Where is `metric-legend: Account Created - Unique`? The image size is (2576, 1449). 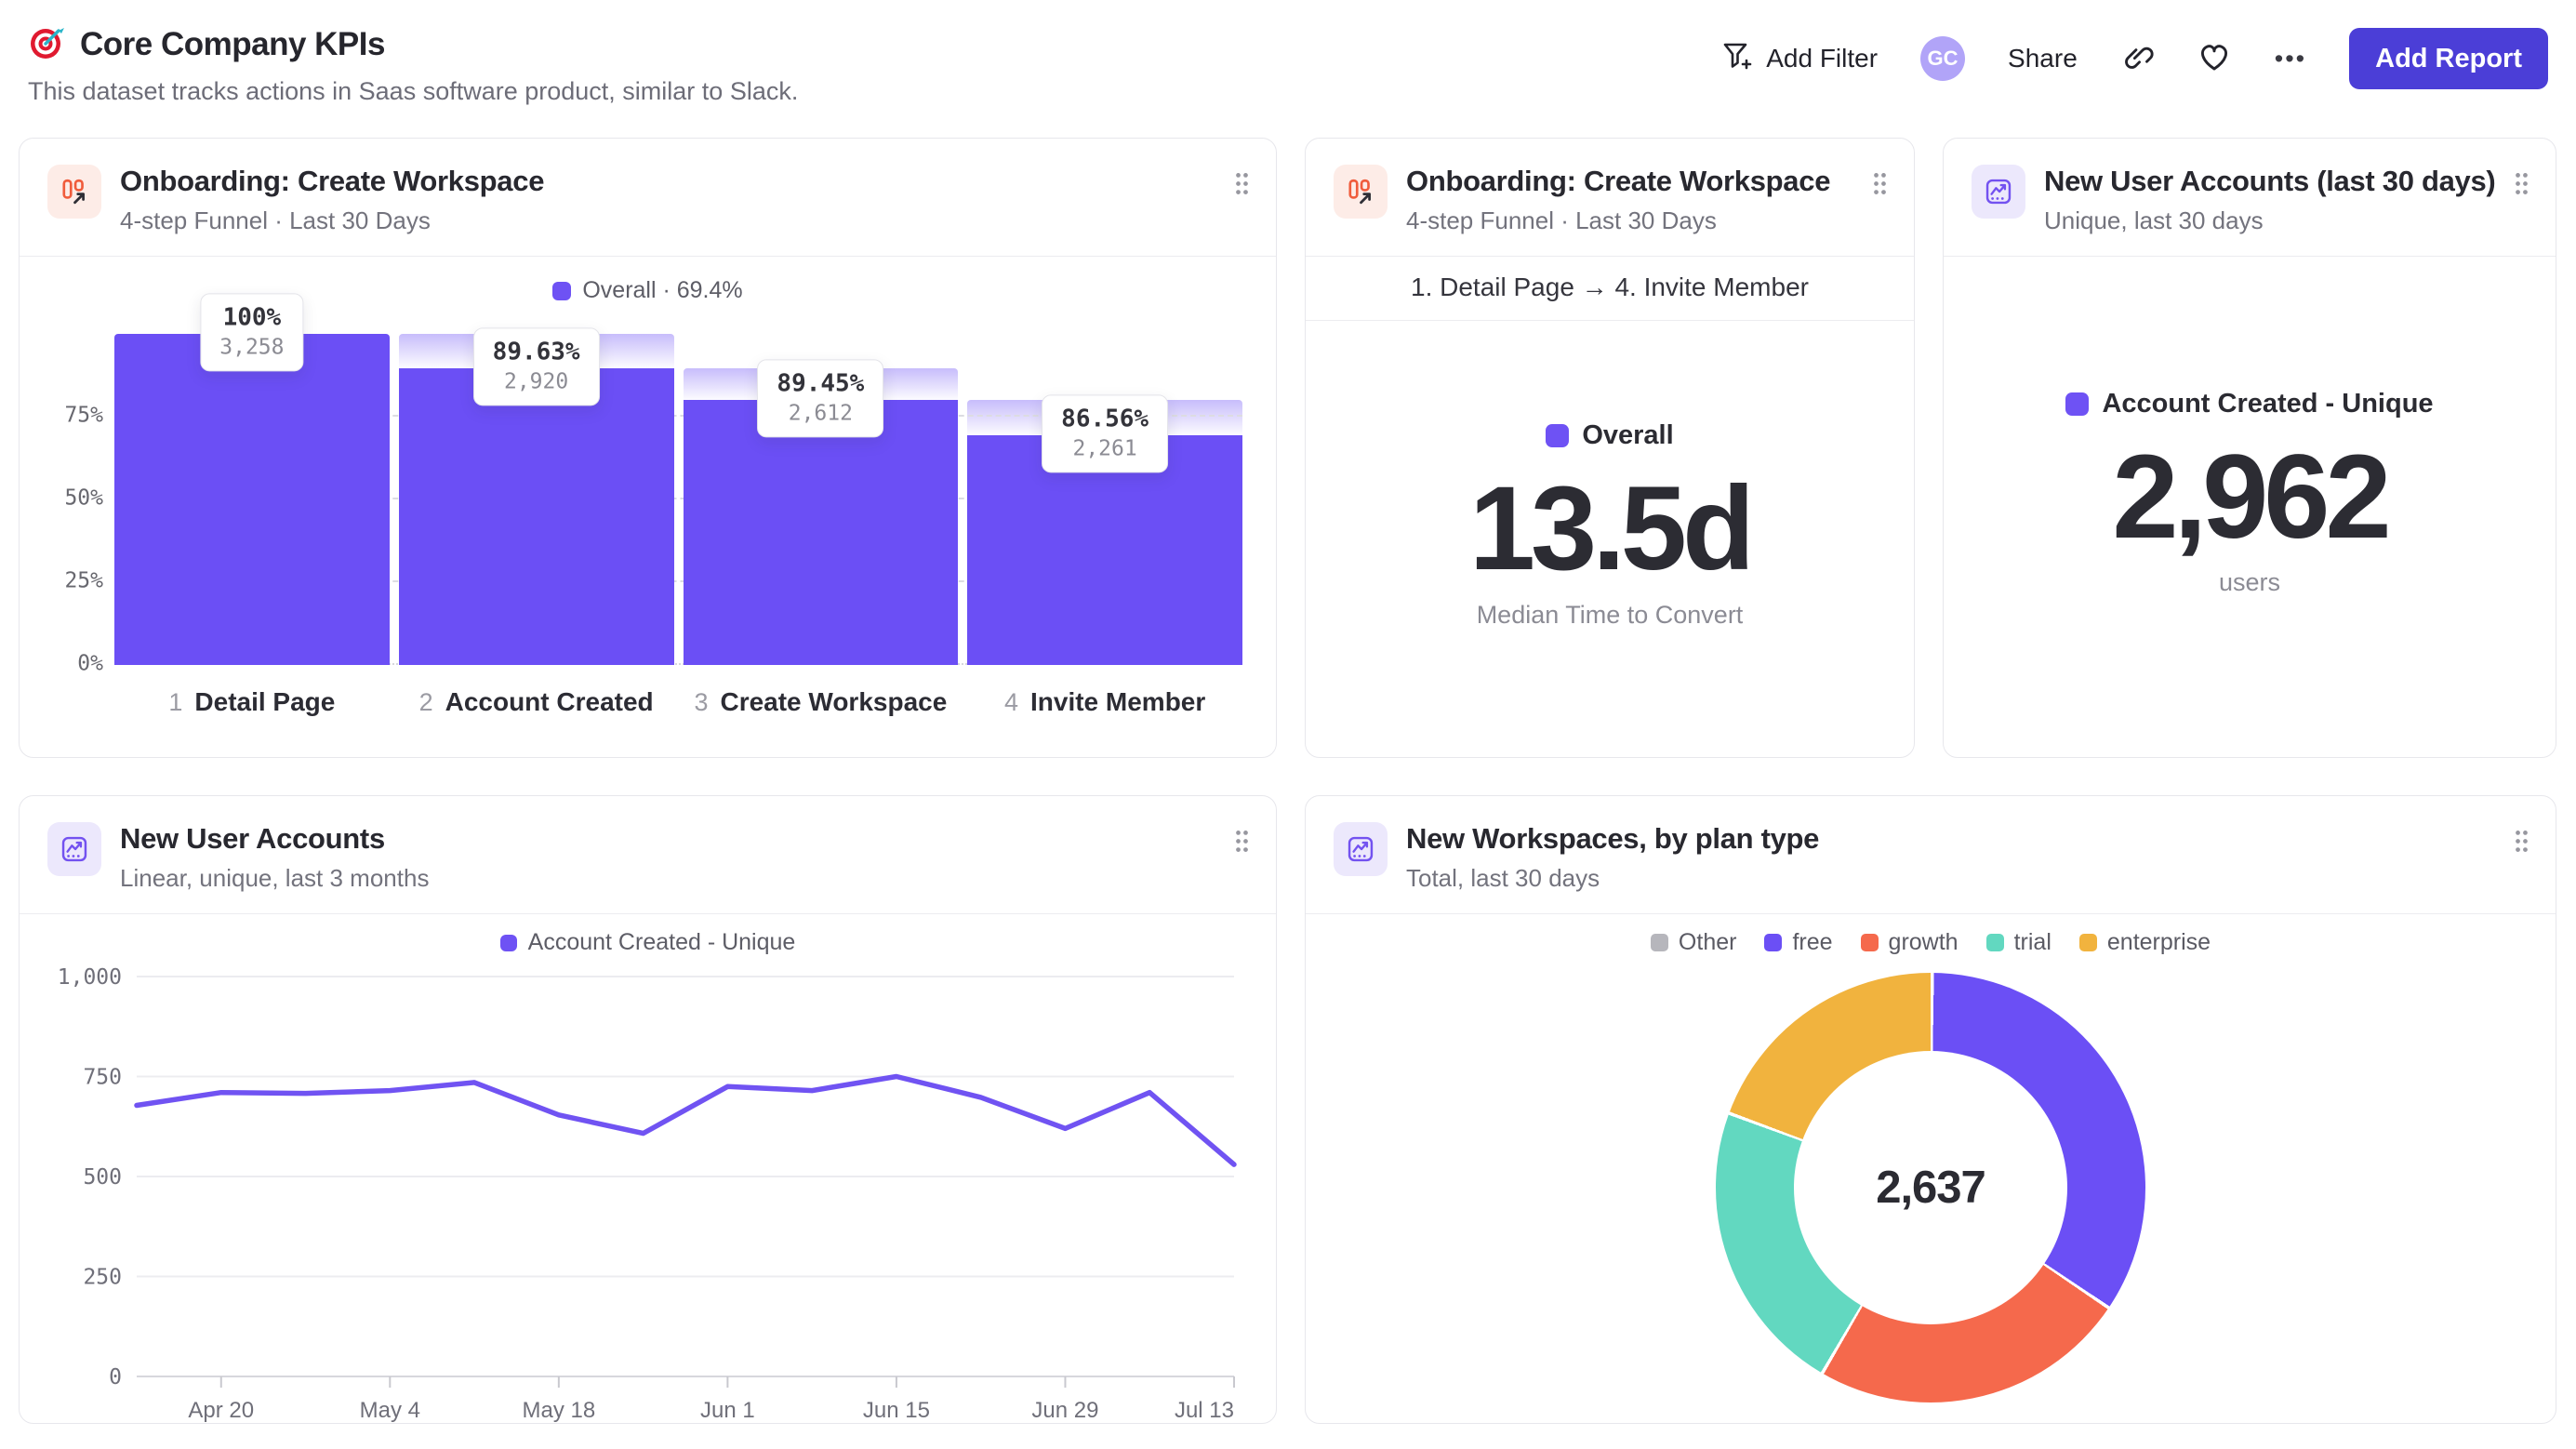
metric-legend: Account Created - Unique is located at coordinates (2249, 404).